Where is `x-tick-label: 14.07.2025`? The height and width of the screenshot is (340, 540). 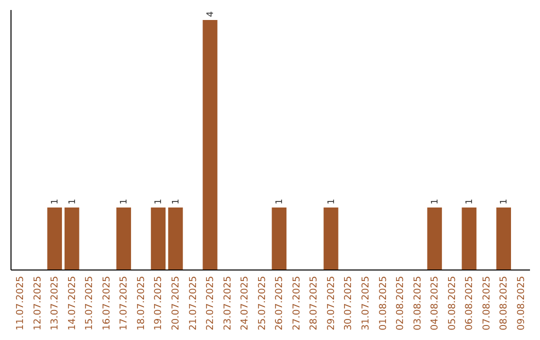 x-tick-label: 14.07.2025 is located at coordinates (72, 303).